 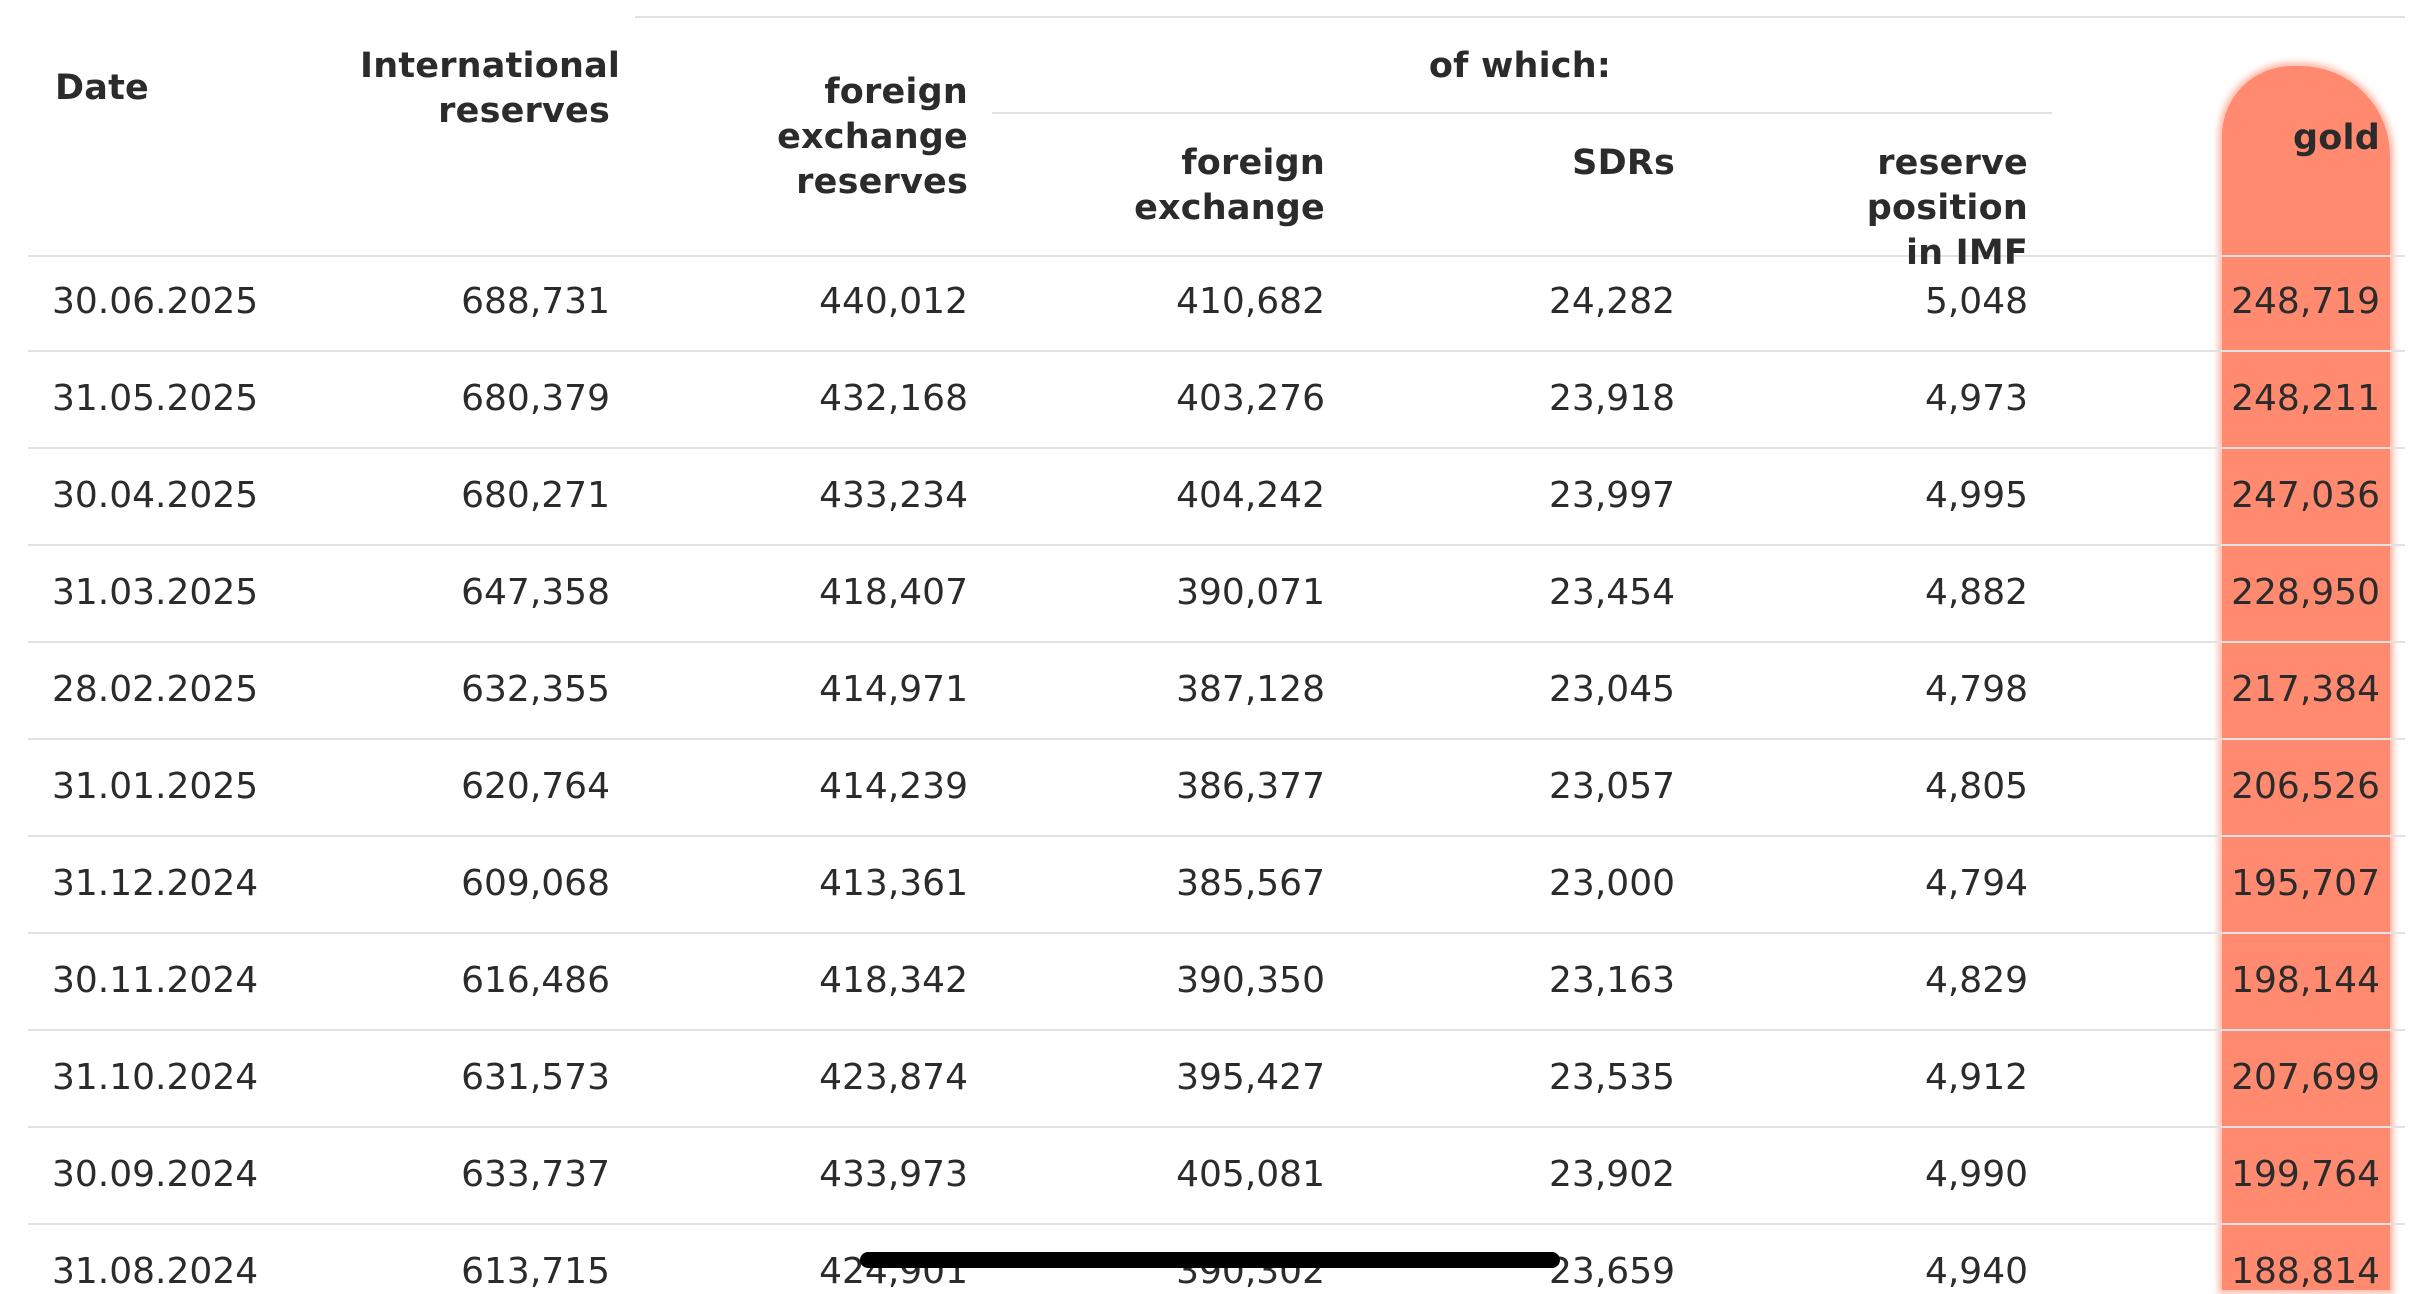 What do you see at coordinates (2305, 398) in the screenshot?
I see `gold-cell: 248,211` at bounding box center [2305, 398].